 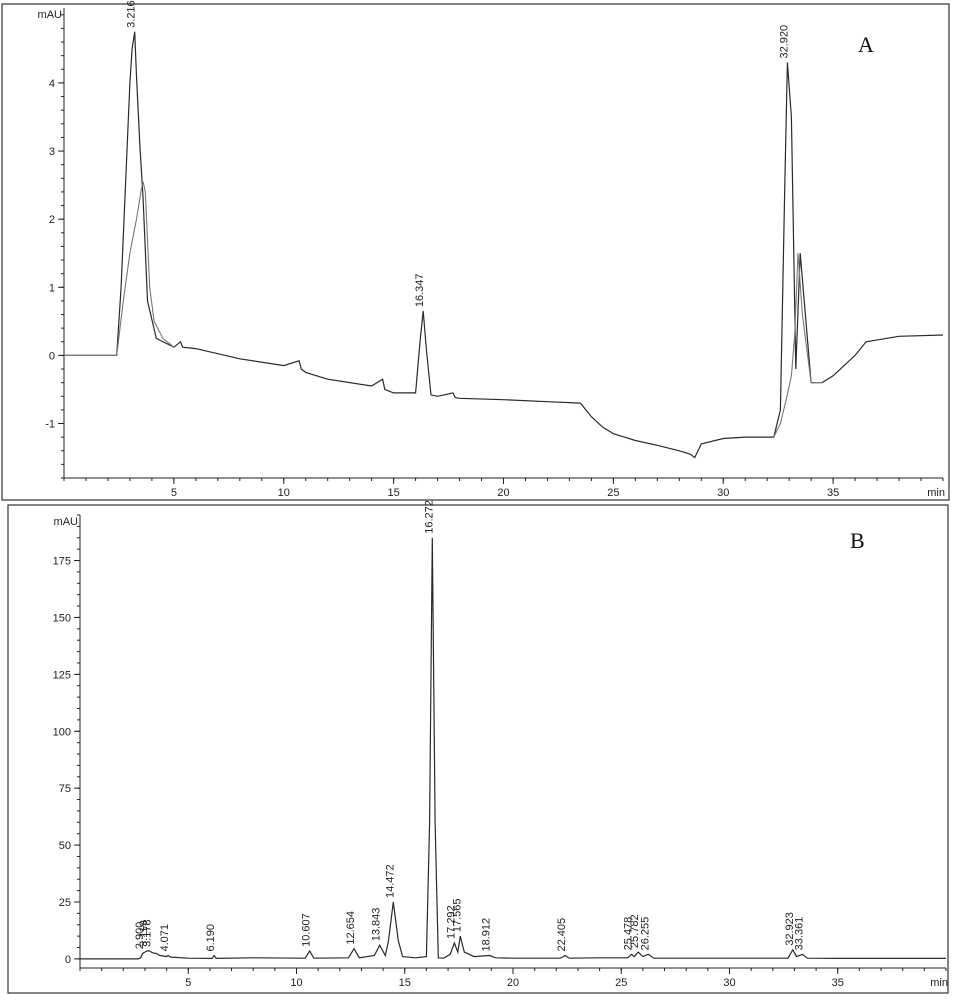 I want to click on y-tick-label: 4, so click(x=52, y=84).